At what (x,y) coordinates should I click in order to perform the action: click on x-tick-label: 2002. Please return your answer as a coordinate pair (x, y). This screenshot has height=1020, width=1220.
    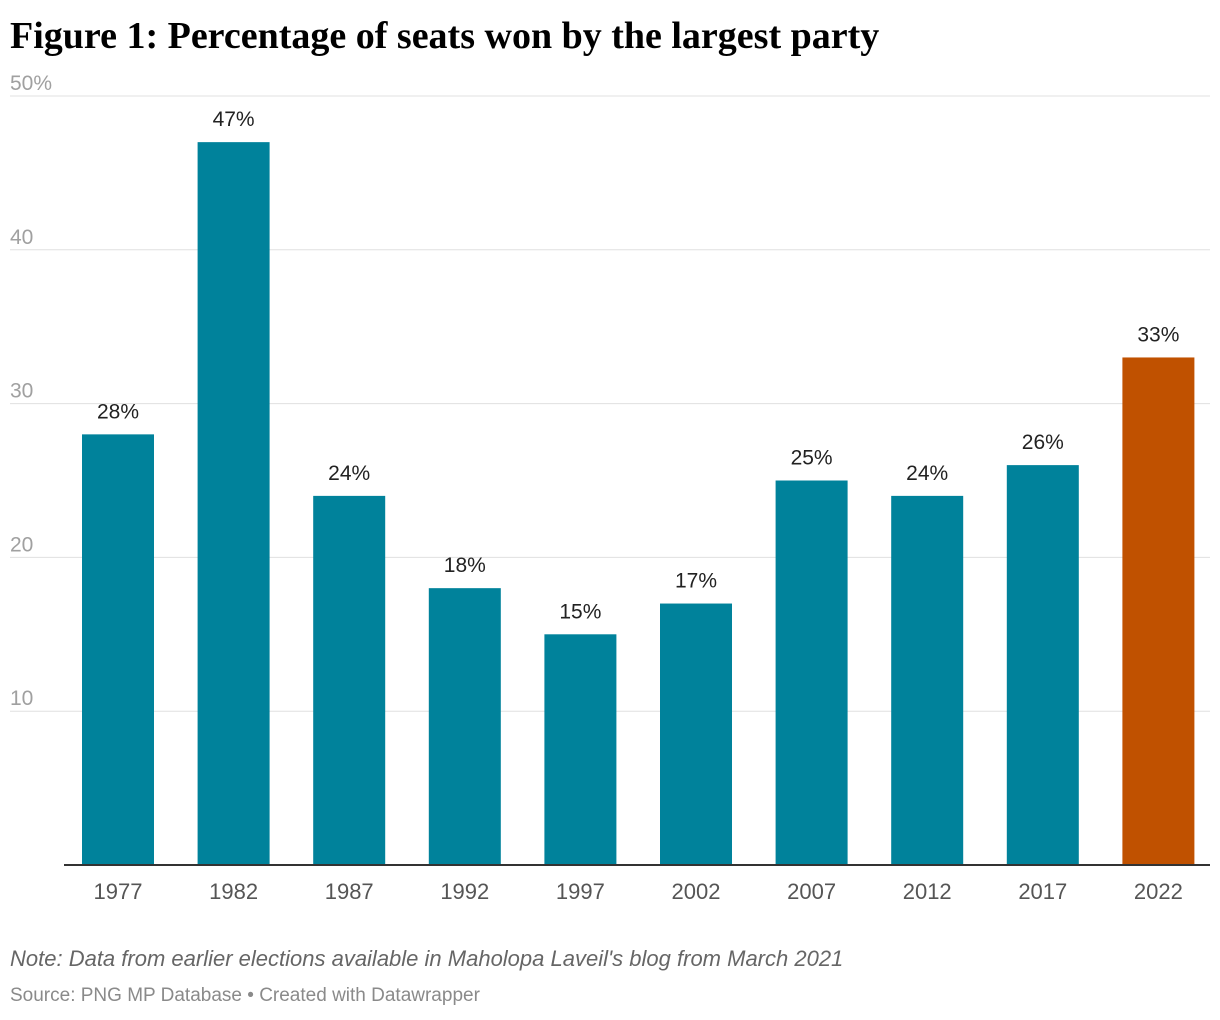
    Looking at the image, I should click on (696, 891).